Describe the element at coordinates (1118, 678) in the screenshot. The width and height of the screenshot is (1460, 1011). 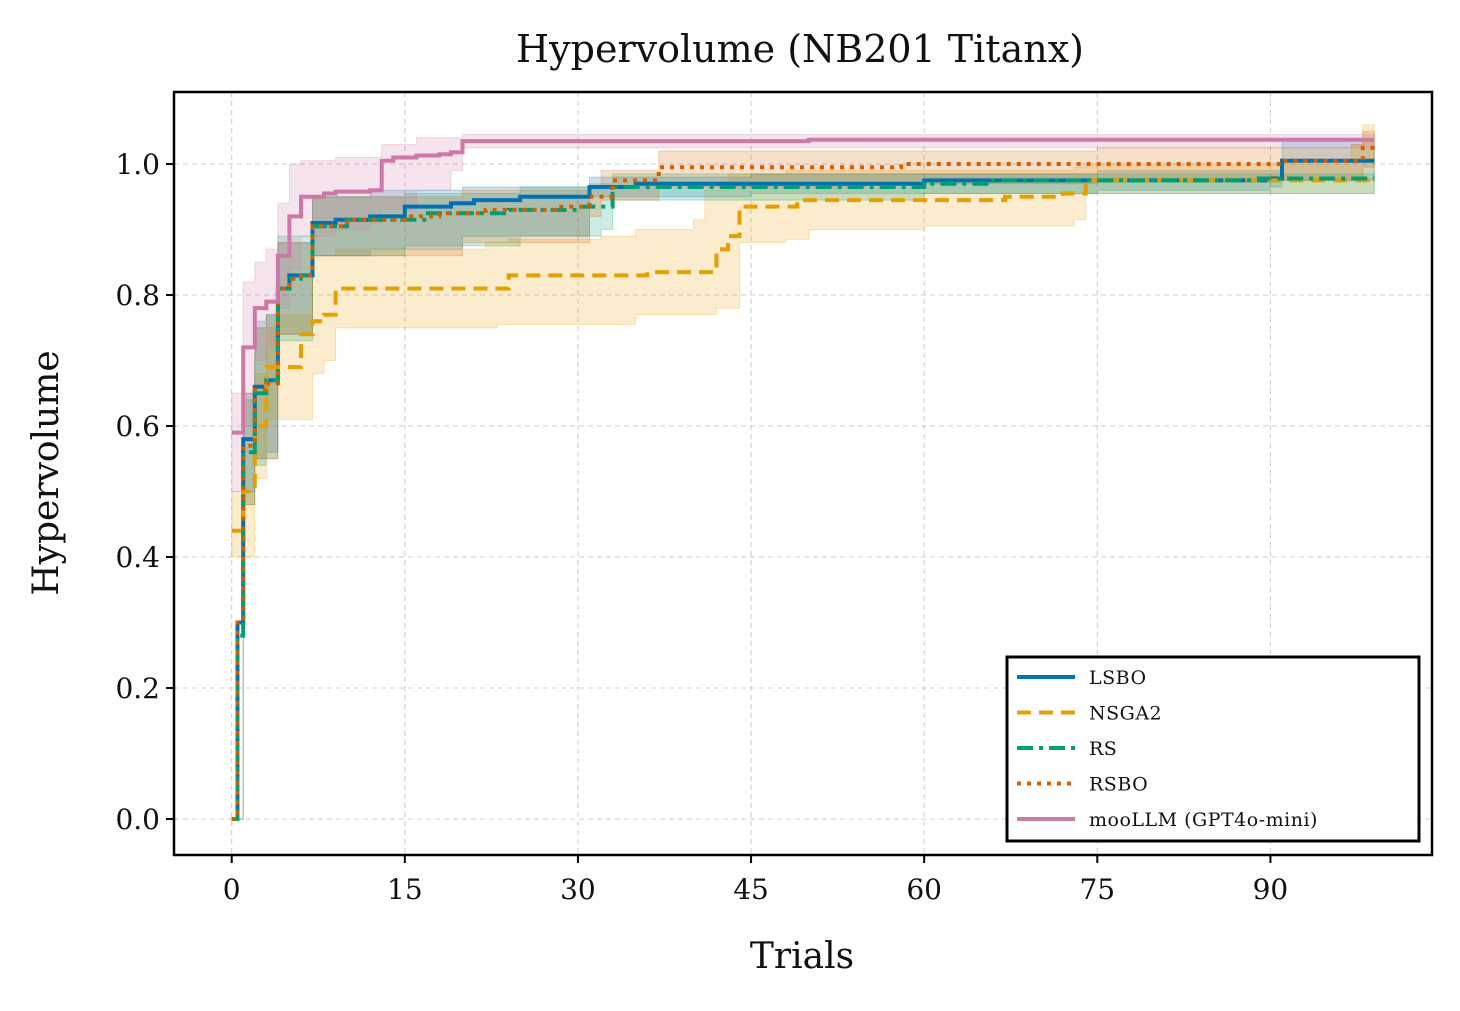
I see `legend-label-0: LSBO` at that location.